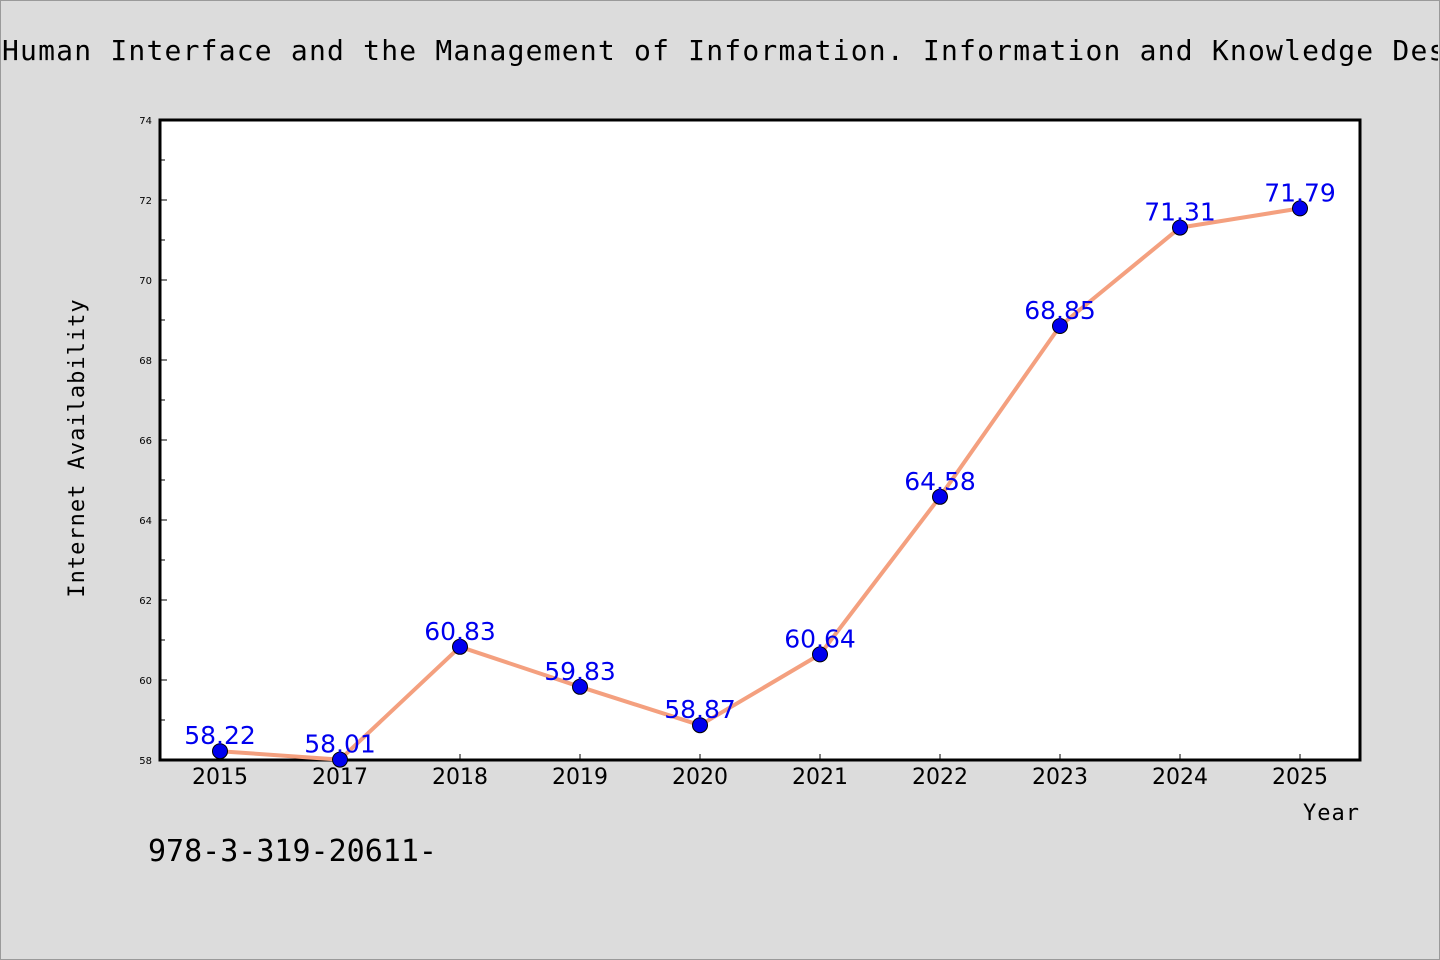 The width and height of the screenshot is (1440, 960). I want to click on x-axis: 2015 2017 2018 2019 2020 2021 2022 2023 2024 2025, so click(760, 772).